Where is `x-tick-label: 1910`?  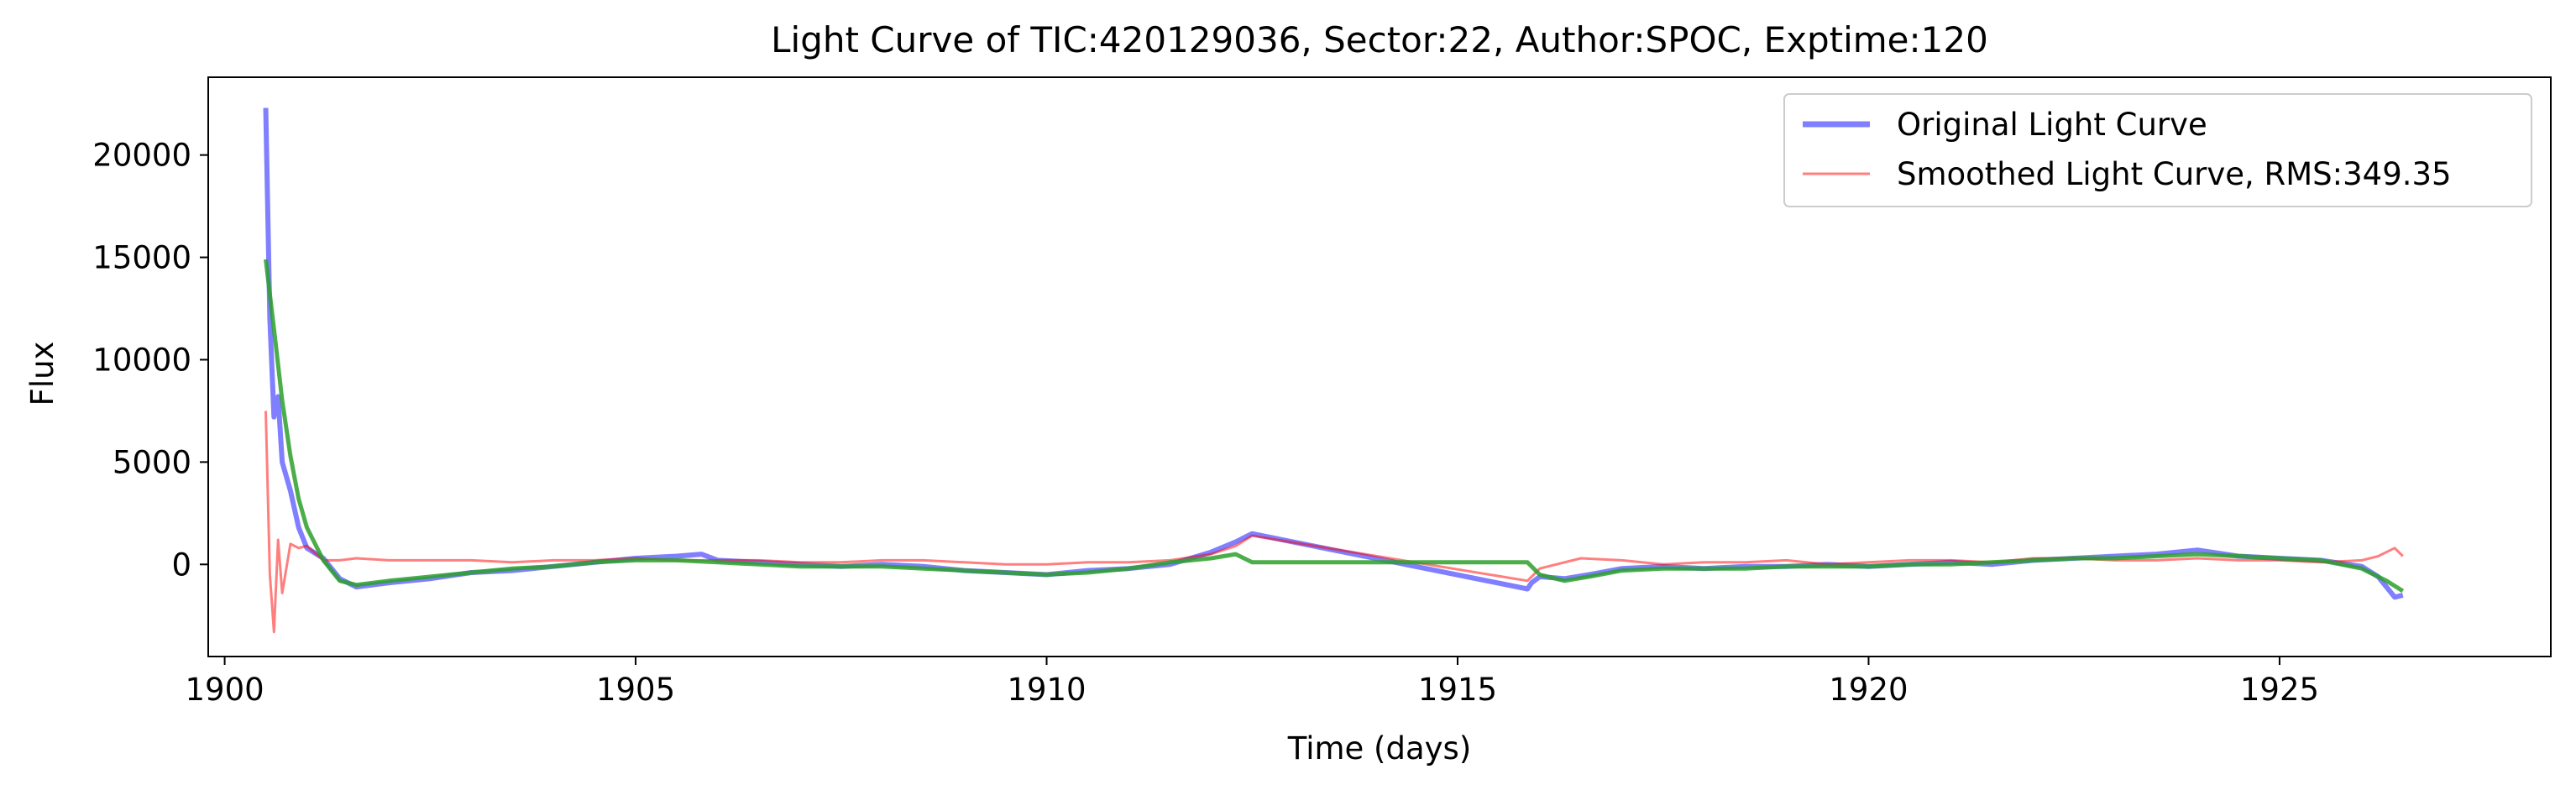 x-tick-label: 1910 is located at coordinates (1046, 690).